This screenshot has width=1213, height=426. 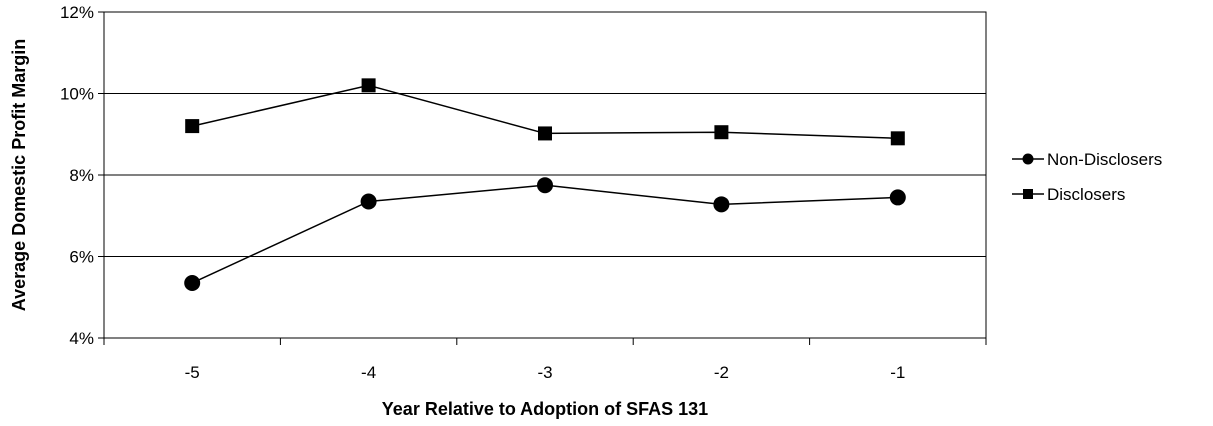 What do you see at coordinates (545, 409) in the screenshot?
I see `x-axis-title: Year Relative to Adoption of SFAS 131` at bounding box center [545, 409].